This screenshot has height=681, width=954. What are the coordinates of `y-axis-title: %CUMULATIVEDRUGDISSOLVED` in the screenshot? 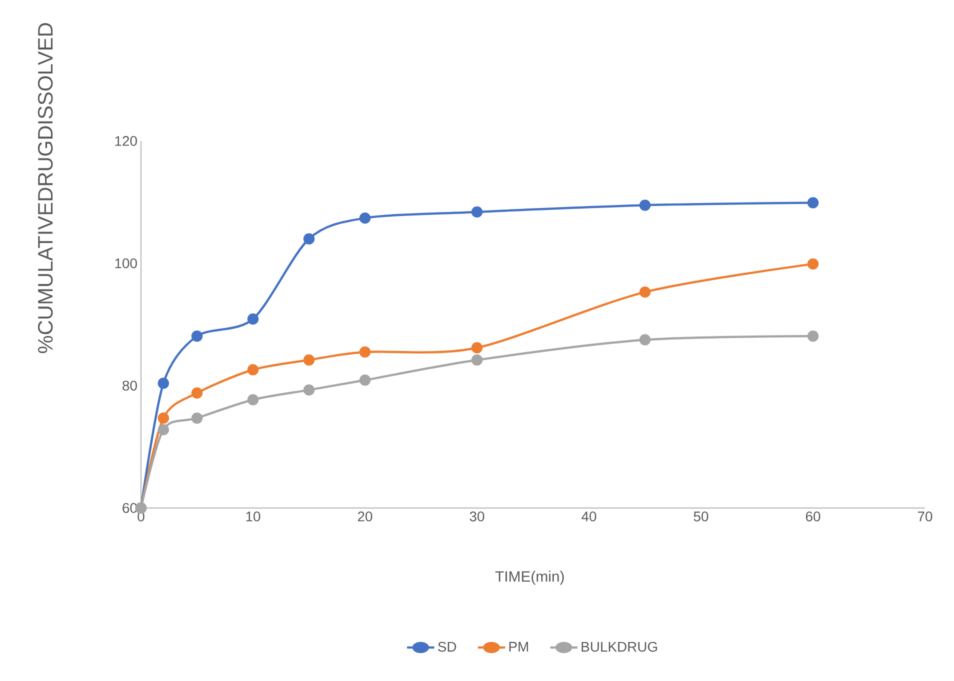 It's located at (45, 188).